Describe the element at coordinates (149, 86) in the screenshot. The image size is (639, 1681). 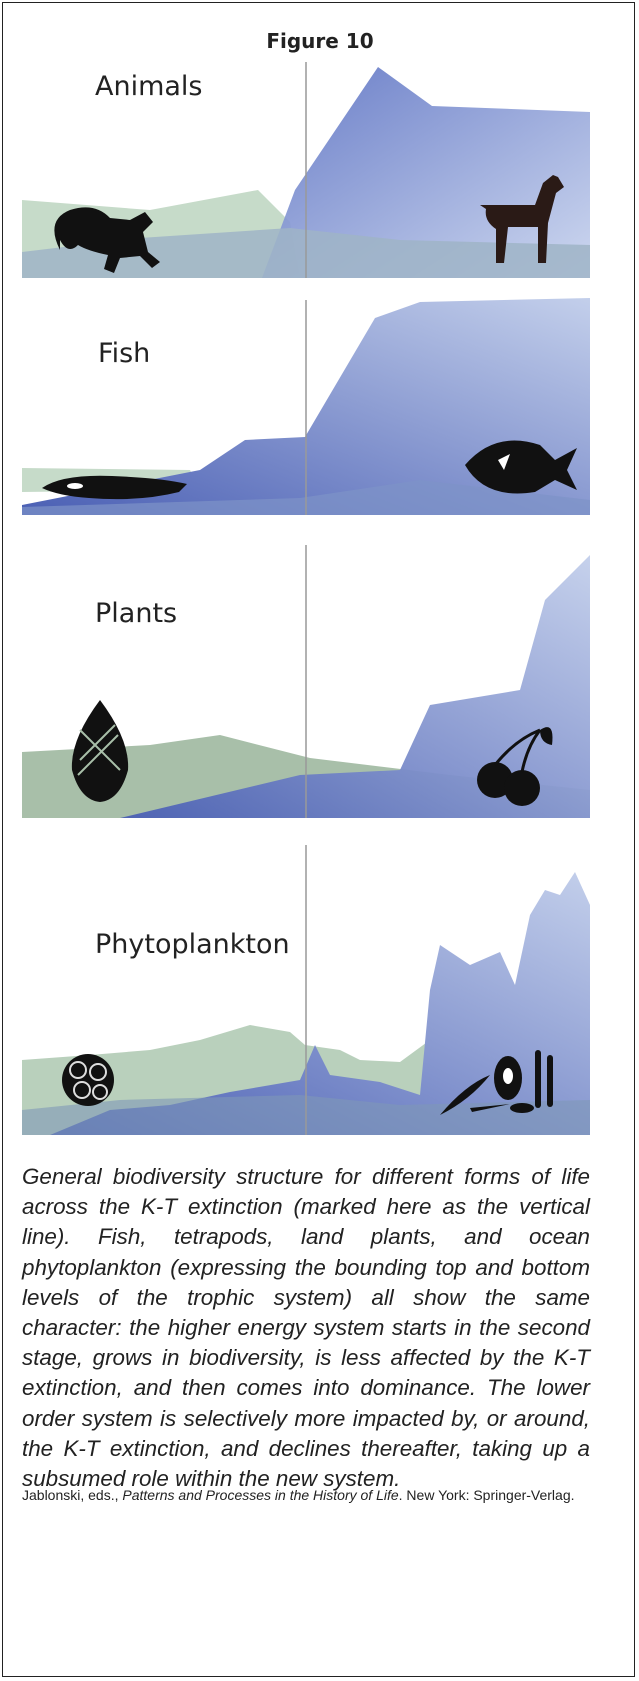
I see `panel-label: Animals` at that location.